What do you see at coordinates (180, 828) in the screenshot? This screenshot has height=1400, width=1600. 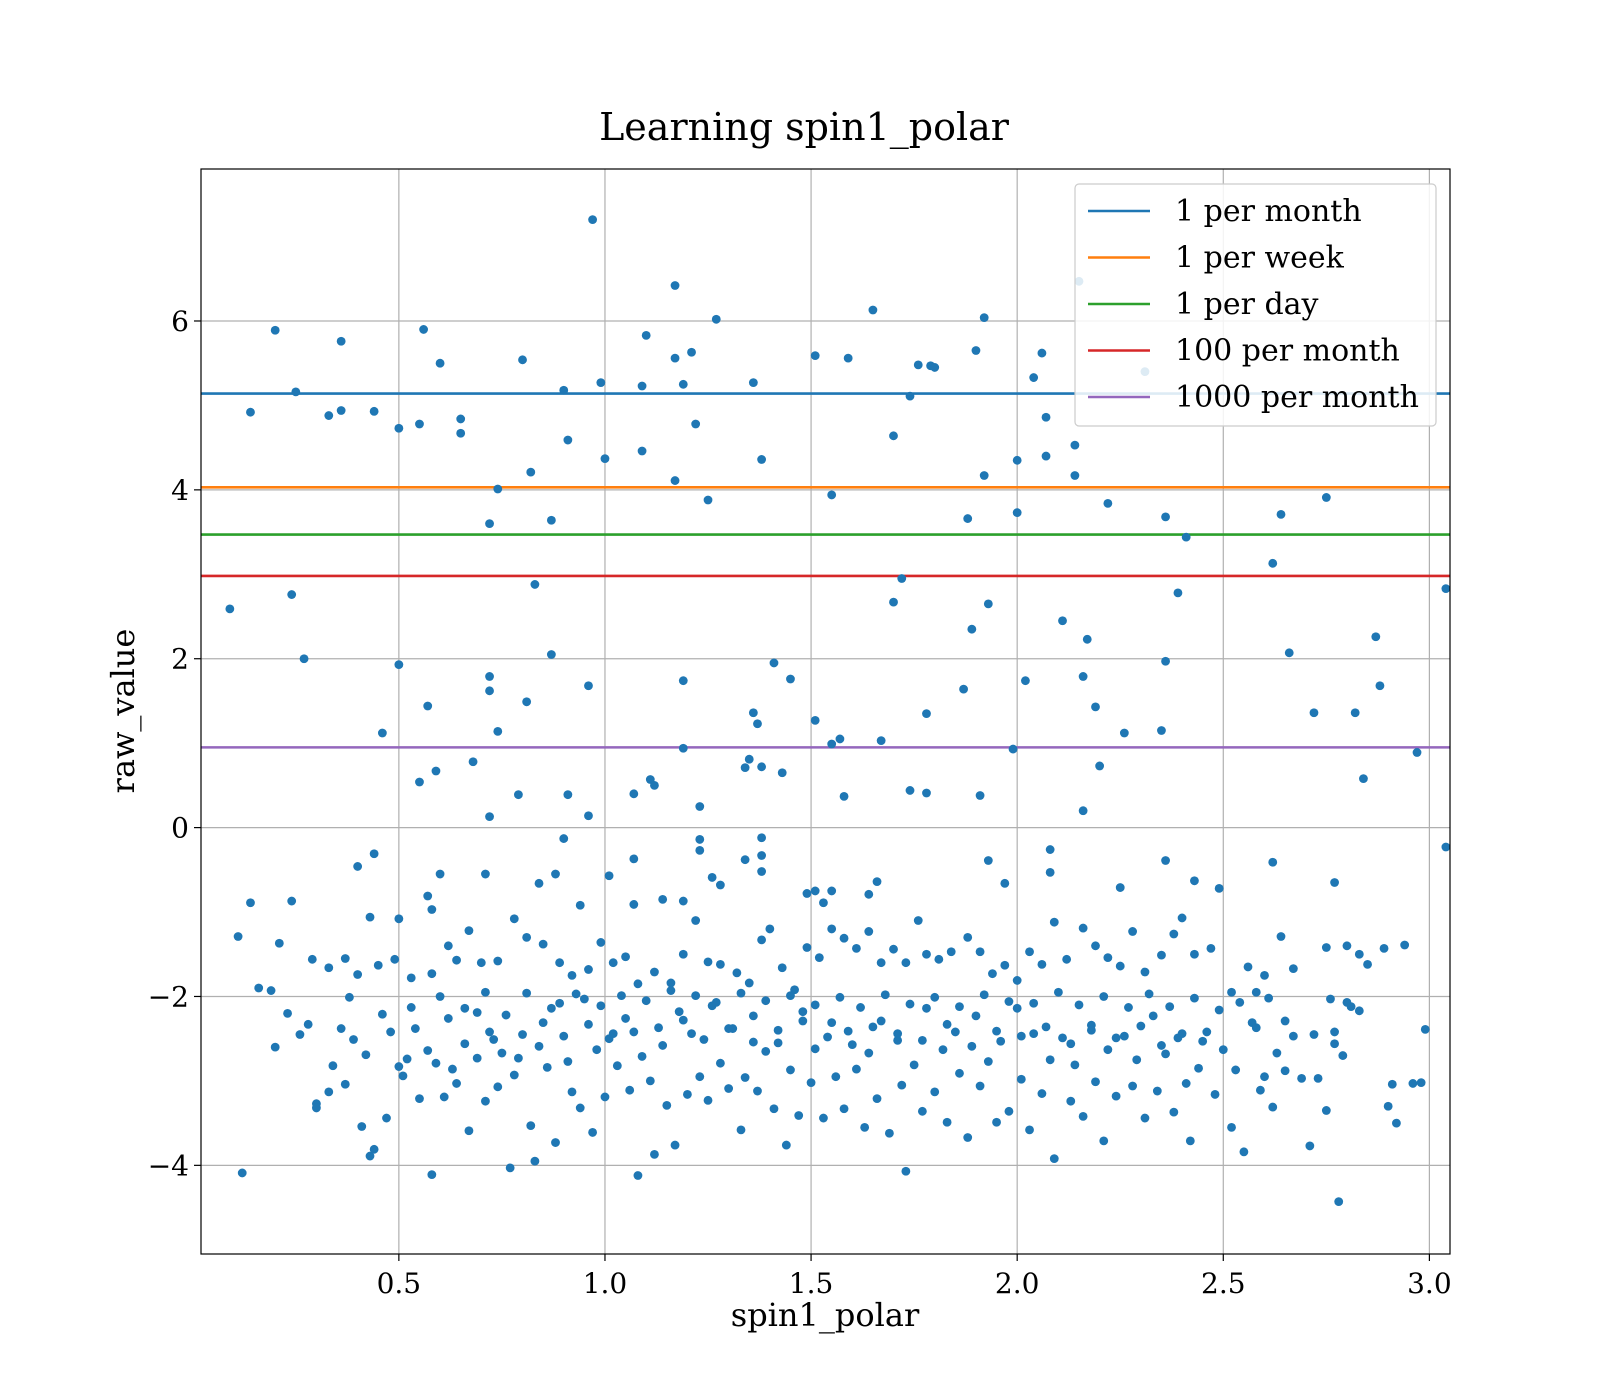 I see `y-tick-label: 0` at bounding box center [180, 828].